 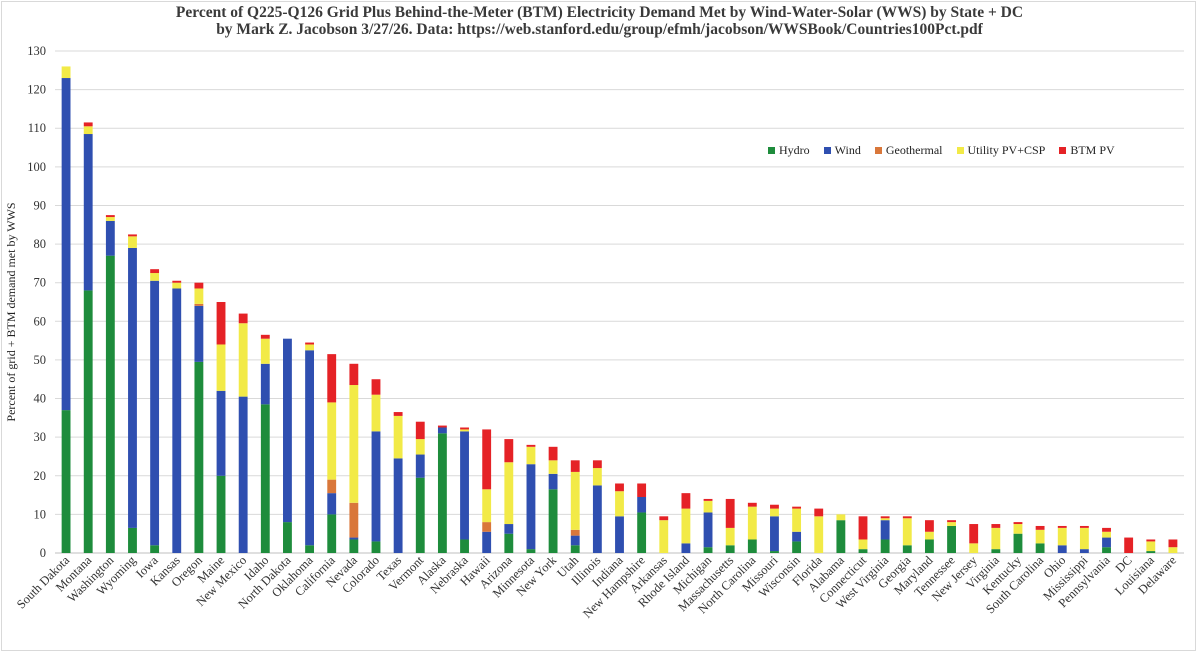 What do you see at coordinates (40, 205) in the screenshot?
I see `y-tick-label: 90` at bounding box center [40, 205].